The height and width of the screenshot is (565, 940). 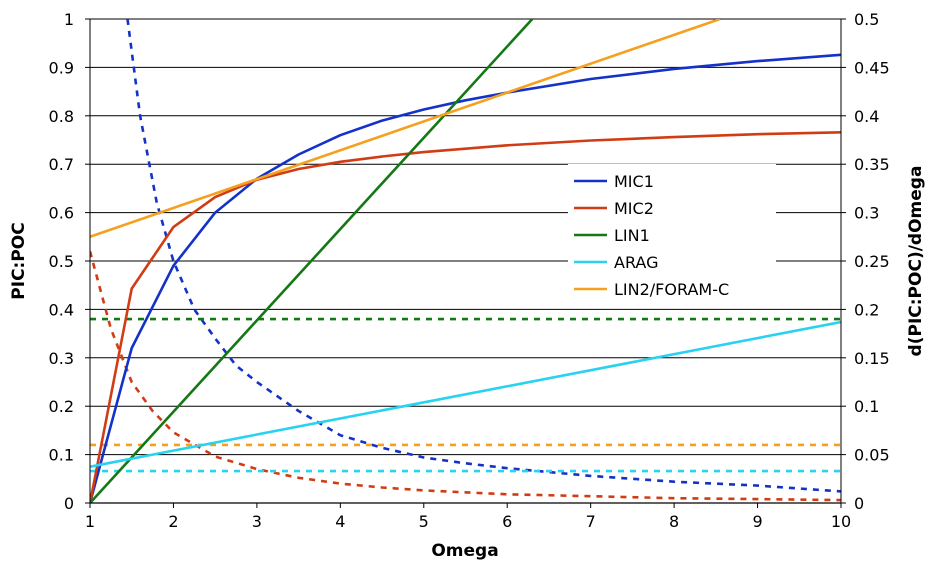 I want to click on y-tick-label: 0.1, so click(x=61, y=455).